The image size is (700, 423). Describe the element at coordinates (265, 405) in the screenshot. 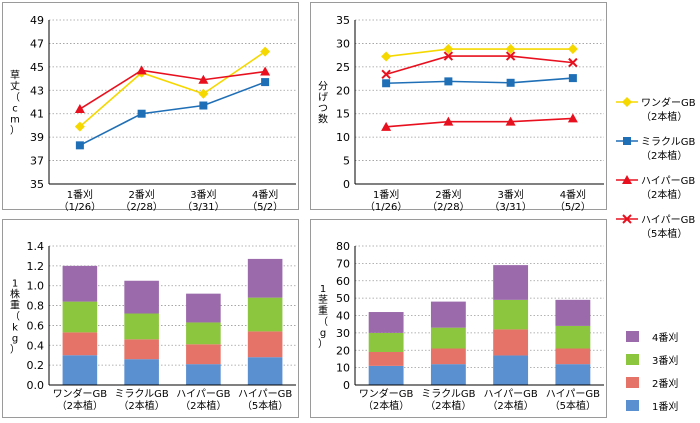

I see `x-tick-sublabel: （5本植）` at that location.